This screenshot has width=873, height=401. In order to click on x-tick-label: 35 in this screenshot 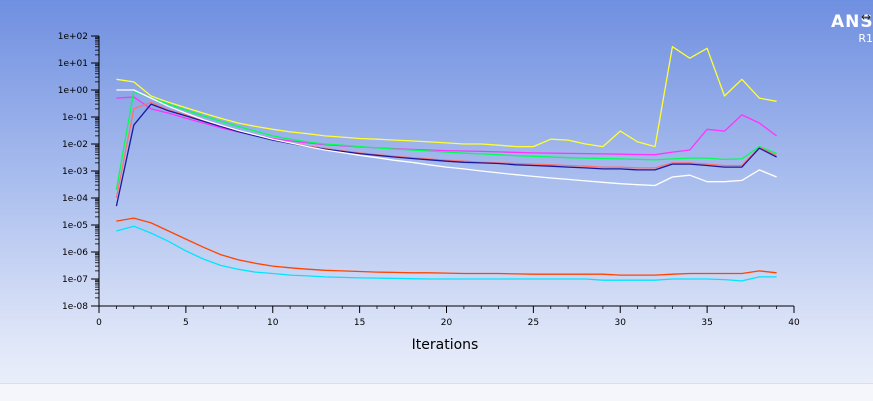, I will do `click(706, 323)`.